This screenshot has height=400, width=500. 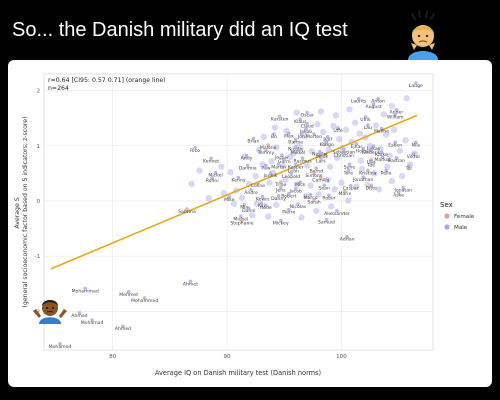 What do you see at coordinates (371, 188) in the screenshot?
I see `point-label: Ditte` at bounding box center [371, 188].